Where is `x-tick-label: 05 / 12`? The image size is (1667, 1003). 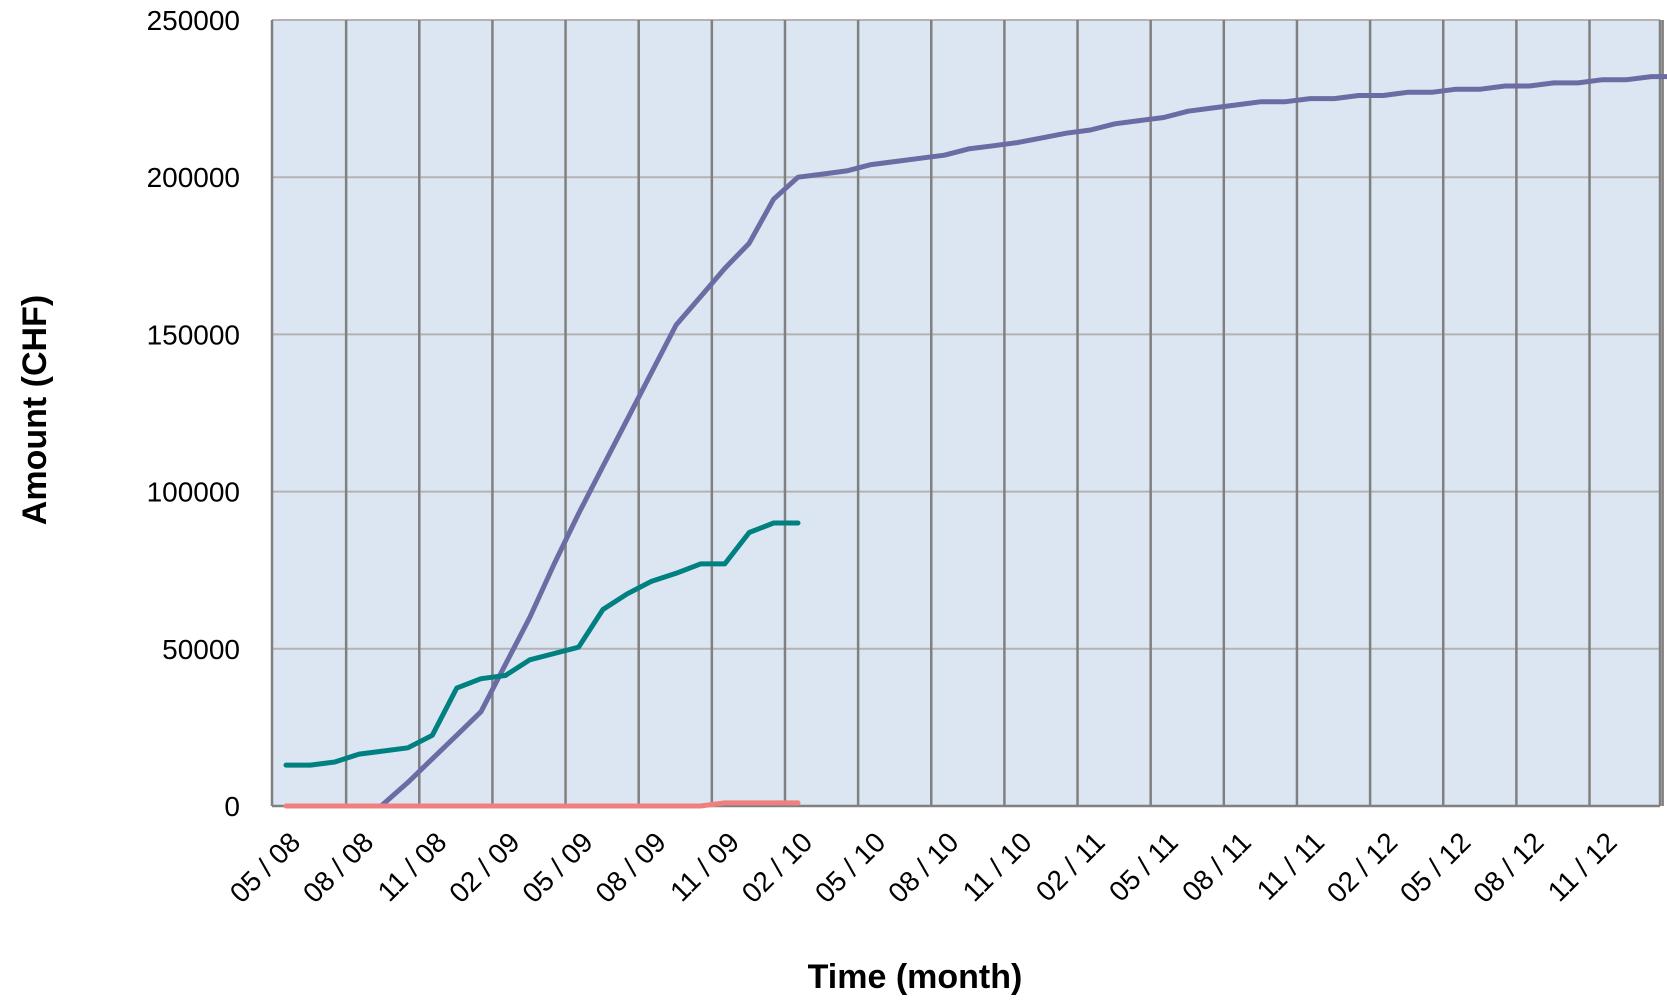
x-tick-label: 05 / 12 is located at coordinates (1435, 867).